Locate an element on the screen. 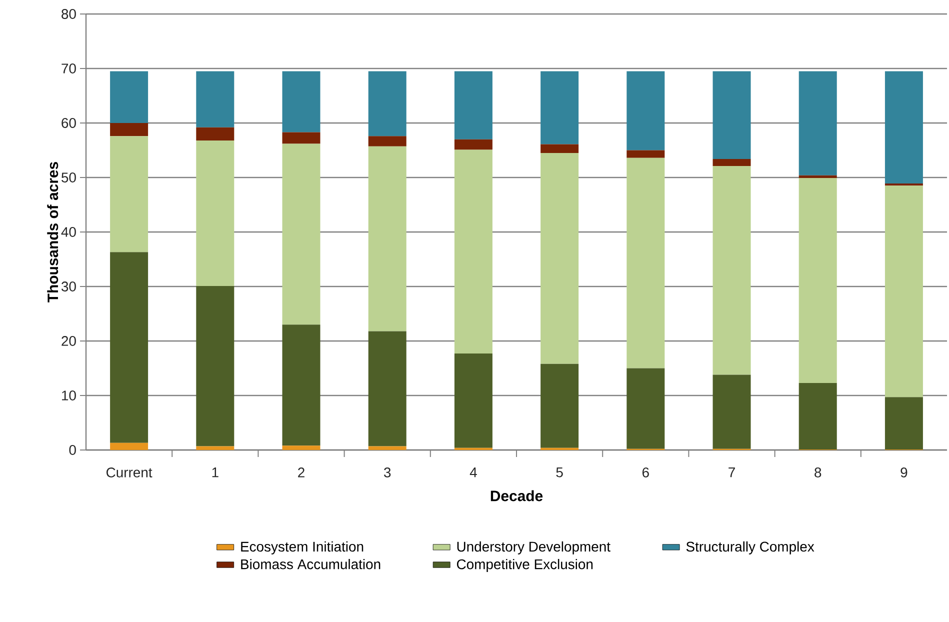 Image resolution: width=949 pixels, height=622 pixels. y-tick-label: 0 is located at coordinates (72, 450).